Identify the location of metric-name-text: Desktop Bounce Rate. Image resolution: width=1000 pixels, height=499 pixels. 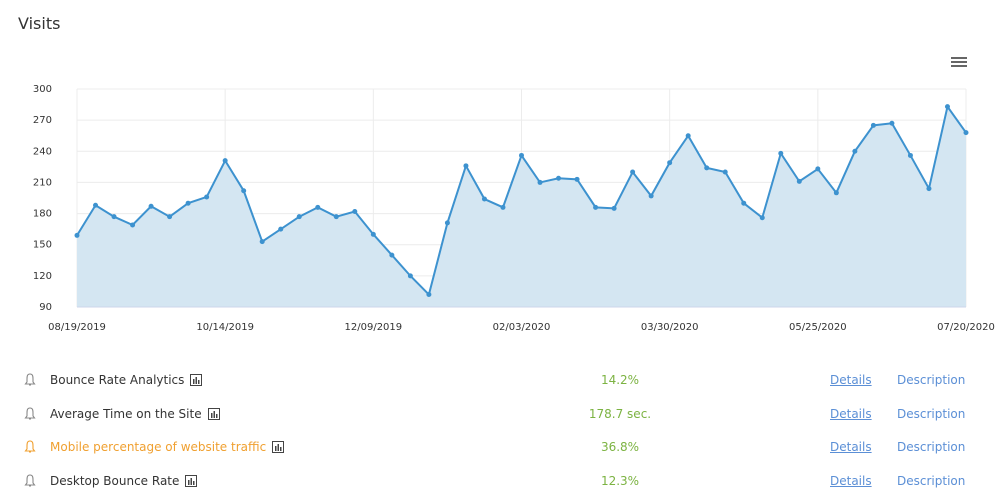
(115, 480).